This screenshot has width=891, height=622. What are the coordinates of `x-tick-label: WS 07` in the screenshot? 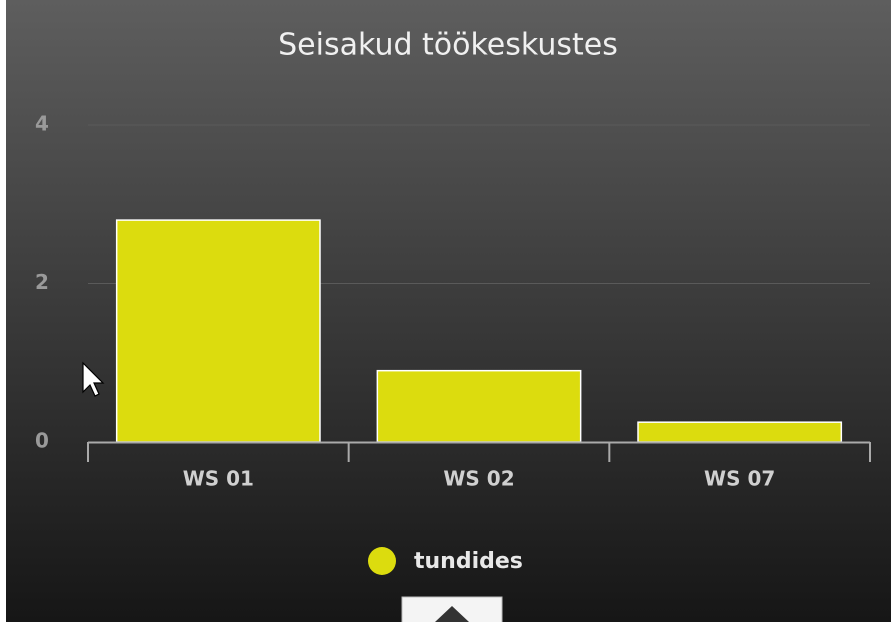 It's located at (739, 479).